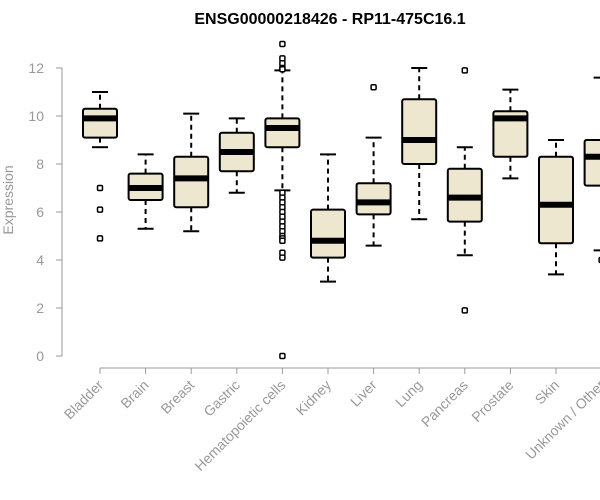 The image size is (600, 500). Describe the element at coordinates (444, 403) in the screenshot. I see `x-tick-label: Pancreas` at that location.